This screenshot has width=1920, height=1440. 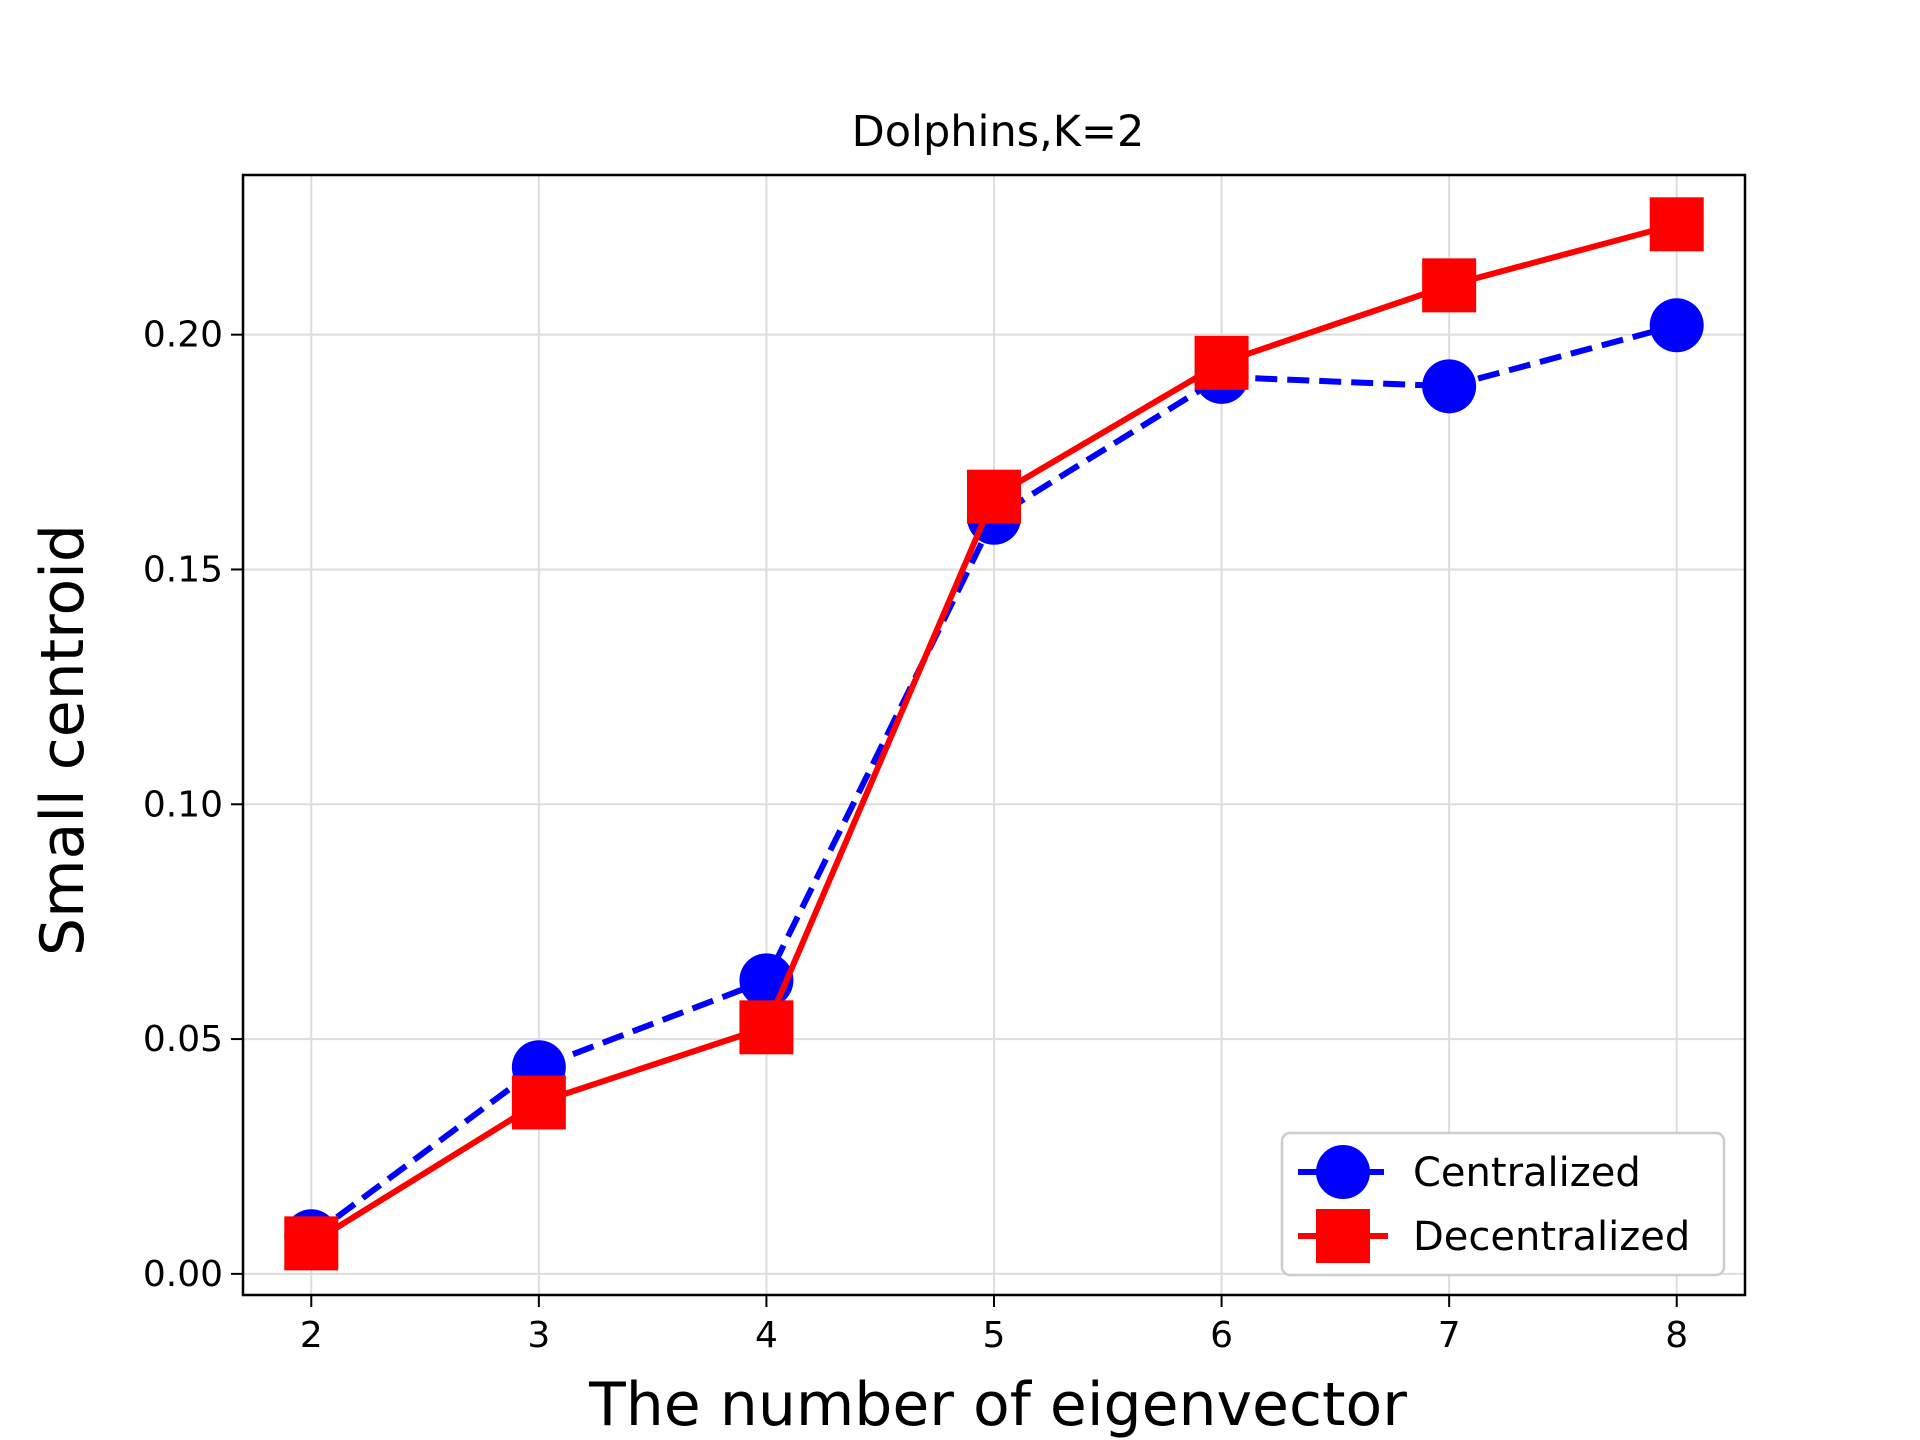 What do you see at coordinates (183, 335) in the screenshot?
I see `y-tick-label: 0.20` at bounding box center [183, 335].